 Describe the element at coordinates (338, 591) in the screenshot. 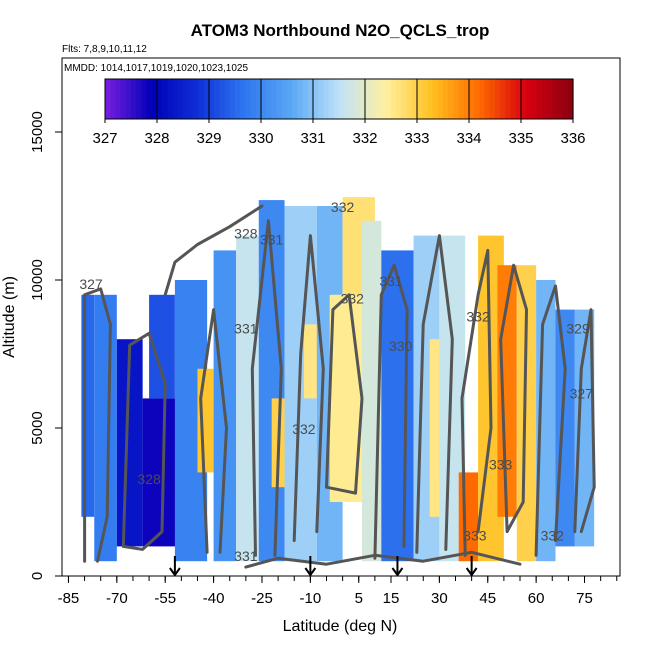

I see `x-axis: -85 -70 -55 -40 -25 -10 5 15 30 45 60 75` at that location.